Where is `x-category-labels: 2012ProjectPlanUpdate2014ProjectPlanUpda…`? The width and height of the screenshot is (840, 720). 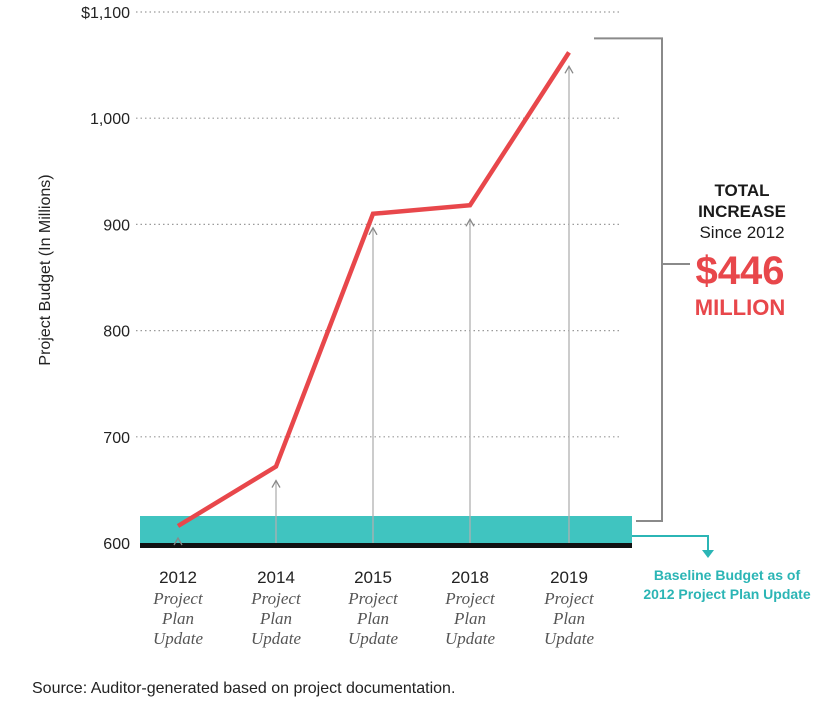
x-category-labels: 2012ProjectPlanUpdate2014ProjectPlanUpda… is located at coordinates (373, 608).